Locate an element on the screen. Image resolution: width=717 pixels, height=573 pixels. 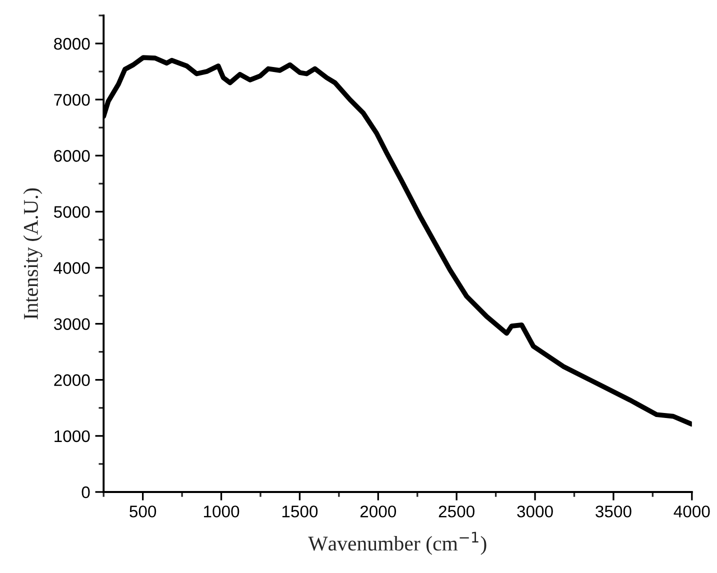
x-axis-title: Wavenumber (cm$^{−1}$) is located at coordinates (397, 543).